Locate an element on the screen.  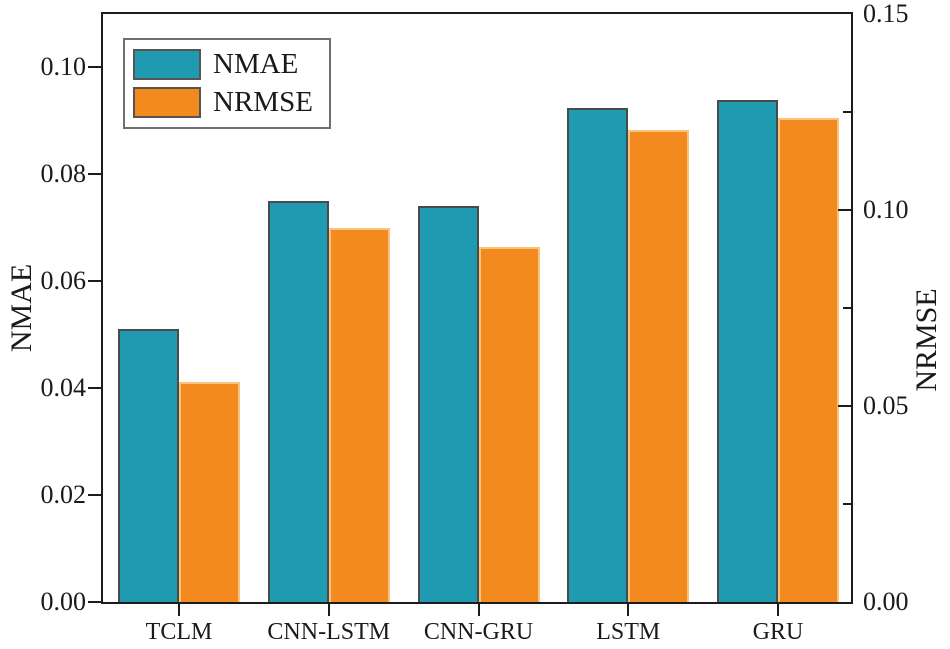
legend: NMAE NRMSE is located at coordinates (227, 83).